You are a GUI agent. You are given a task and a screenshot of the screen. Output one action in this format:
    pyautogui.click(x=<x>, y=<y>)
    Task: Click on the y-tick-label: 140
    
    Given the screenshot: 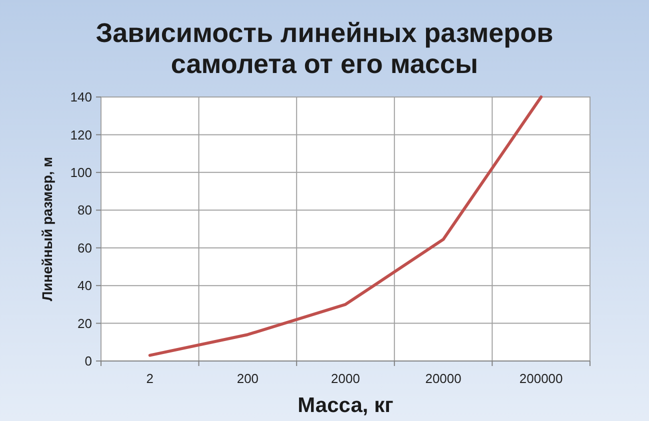 What is the action you would take?
    pyautogui.click(x=81, y=97)
    